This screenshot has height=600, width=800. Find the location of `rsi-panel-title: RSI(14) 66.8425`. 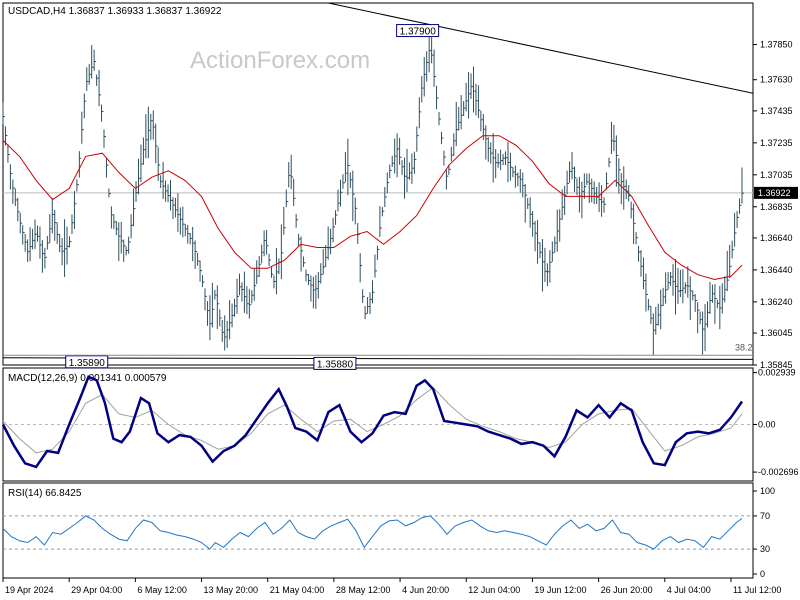

rsi-panel-title: RSI(14) 66.8425 is located at coordinates (45, 493).